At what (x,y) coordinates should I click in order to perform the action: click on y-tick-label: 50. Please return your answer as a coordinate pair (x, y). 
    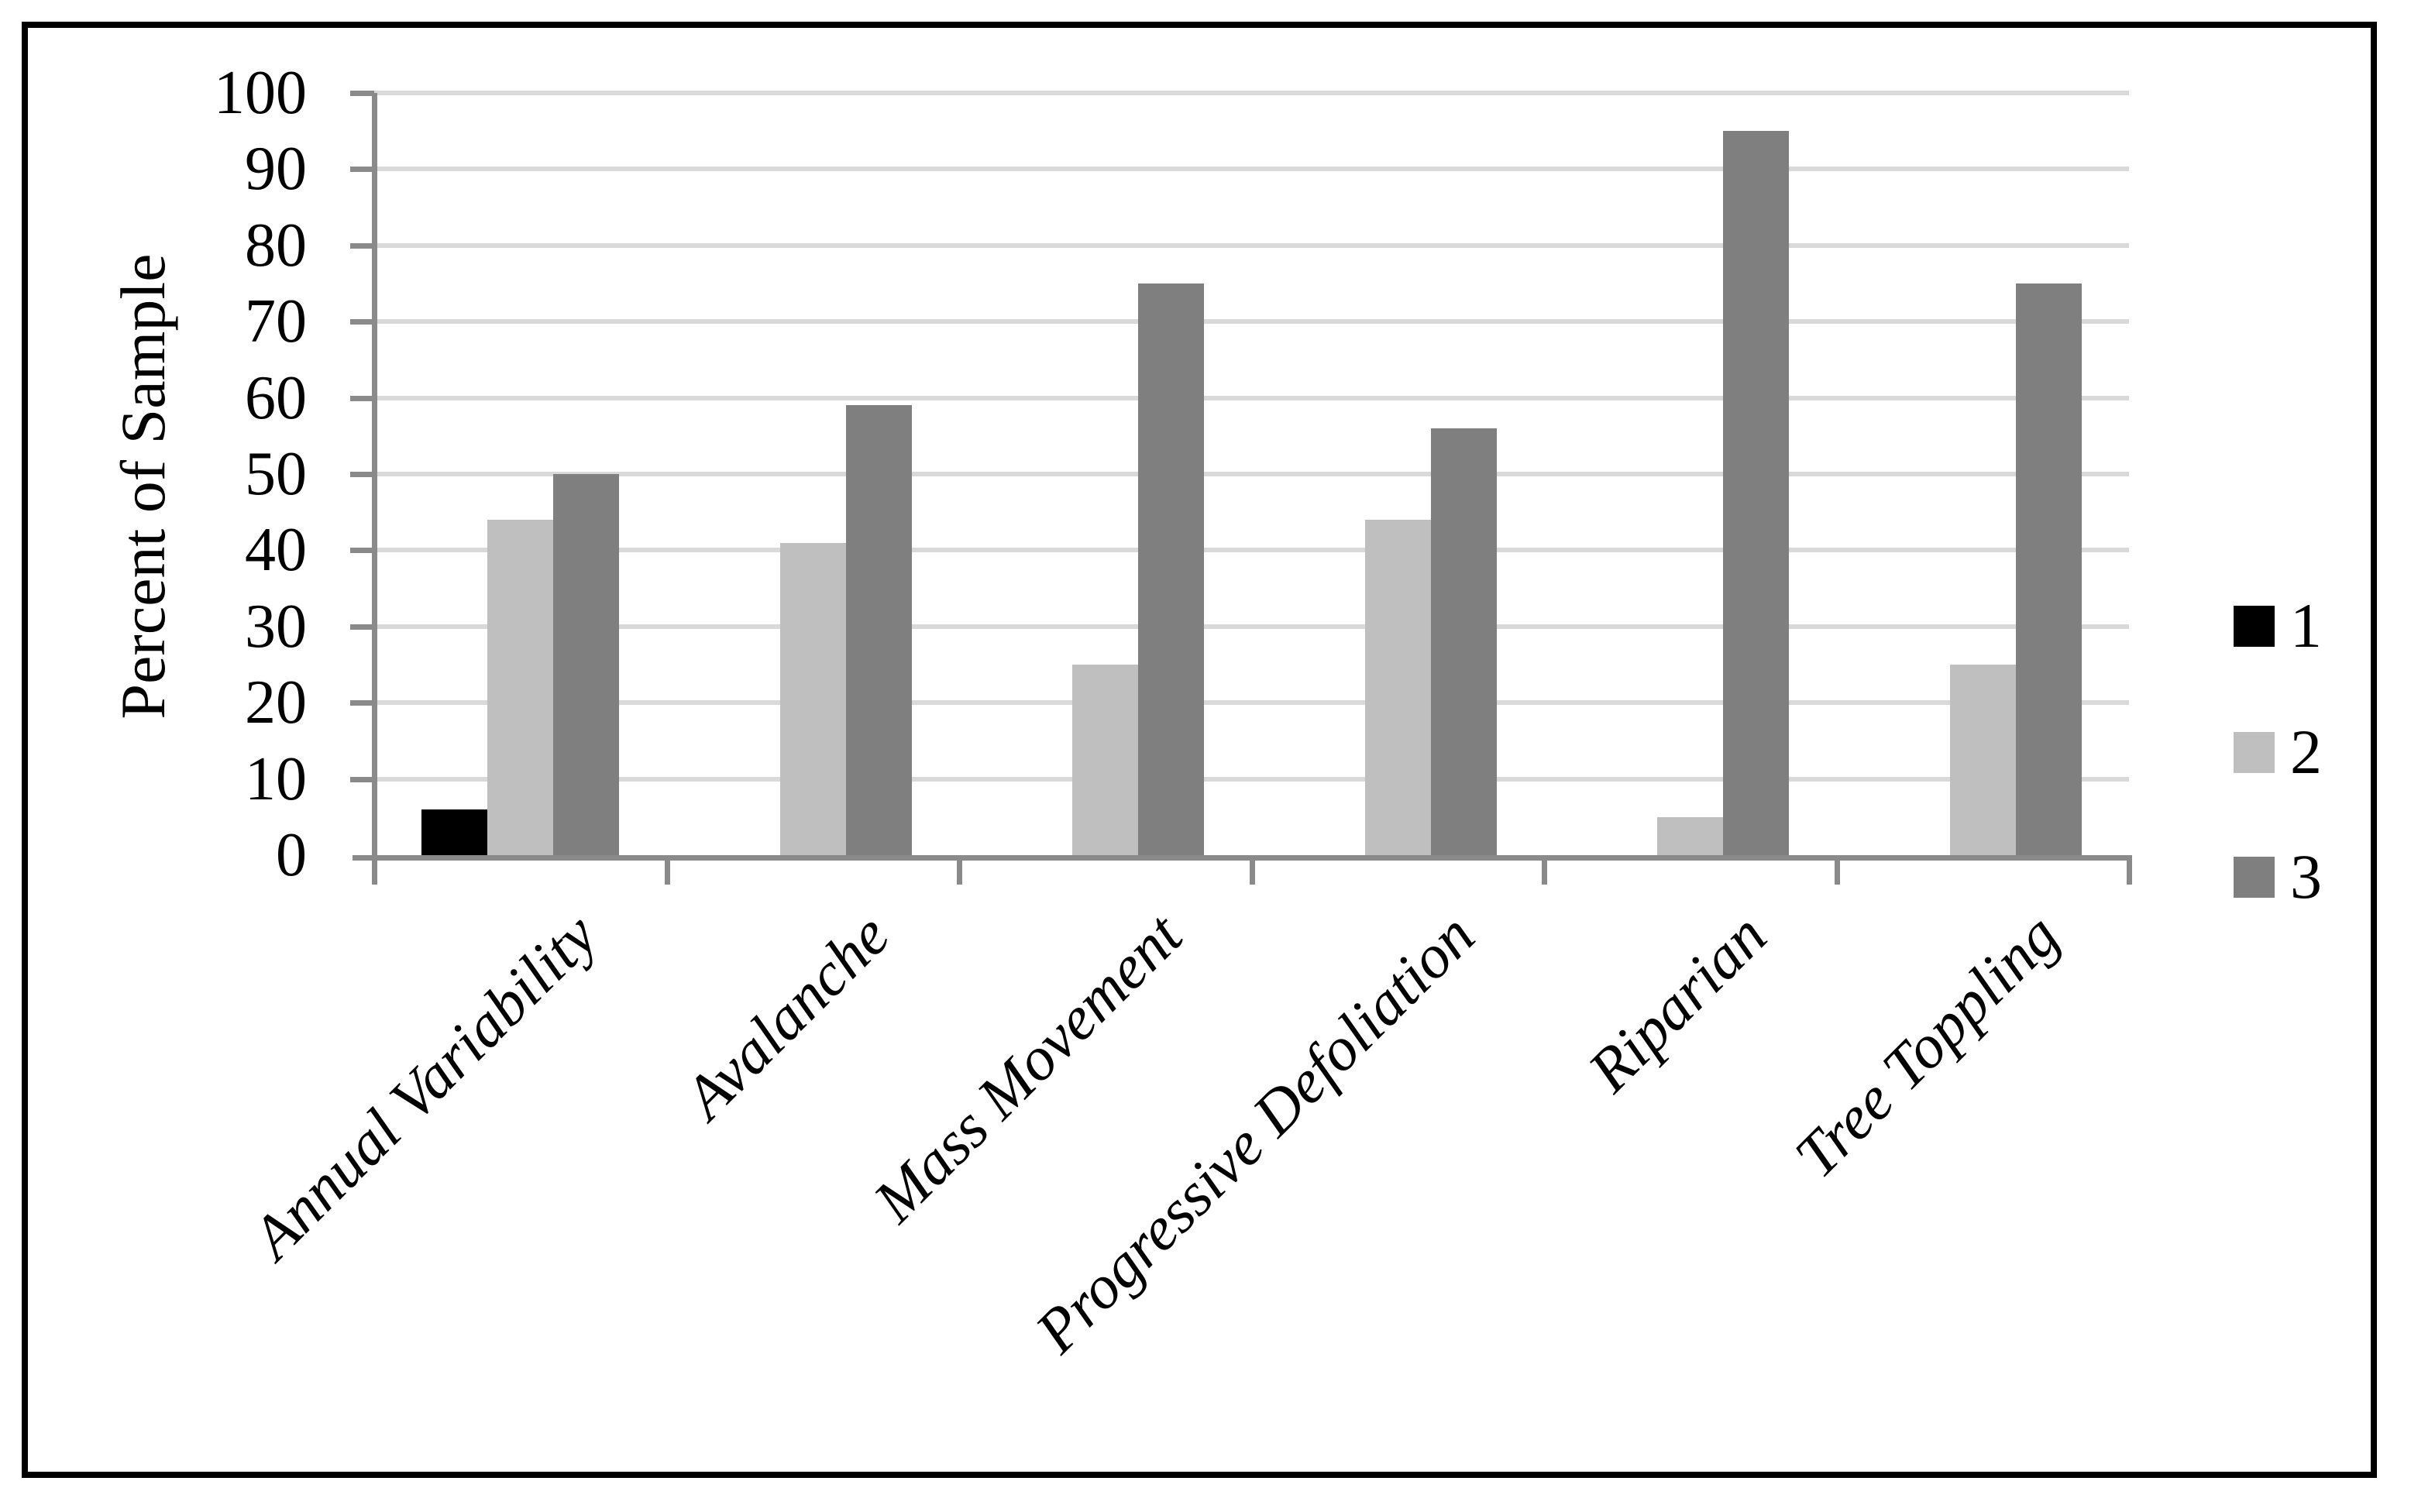
    Looking at the image, I should click on (276, 474).